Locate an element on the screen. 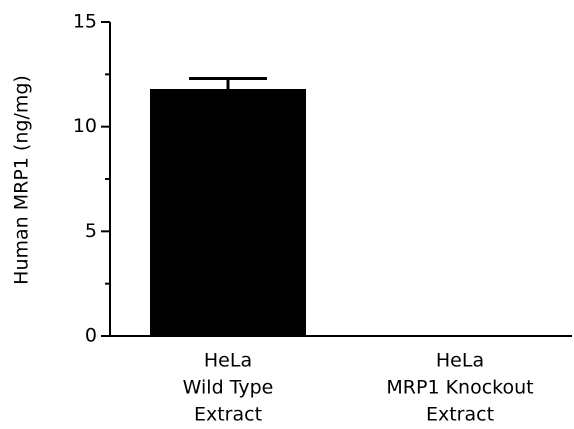 The height and width of the screenshot is (429, 574). y-axis-label: Human MRP1 (ng/mg) is located at coordinates (22, 180).